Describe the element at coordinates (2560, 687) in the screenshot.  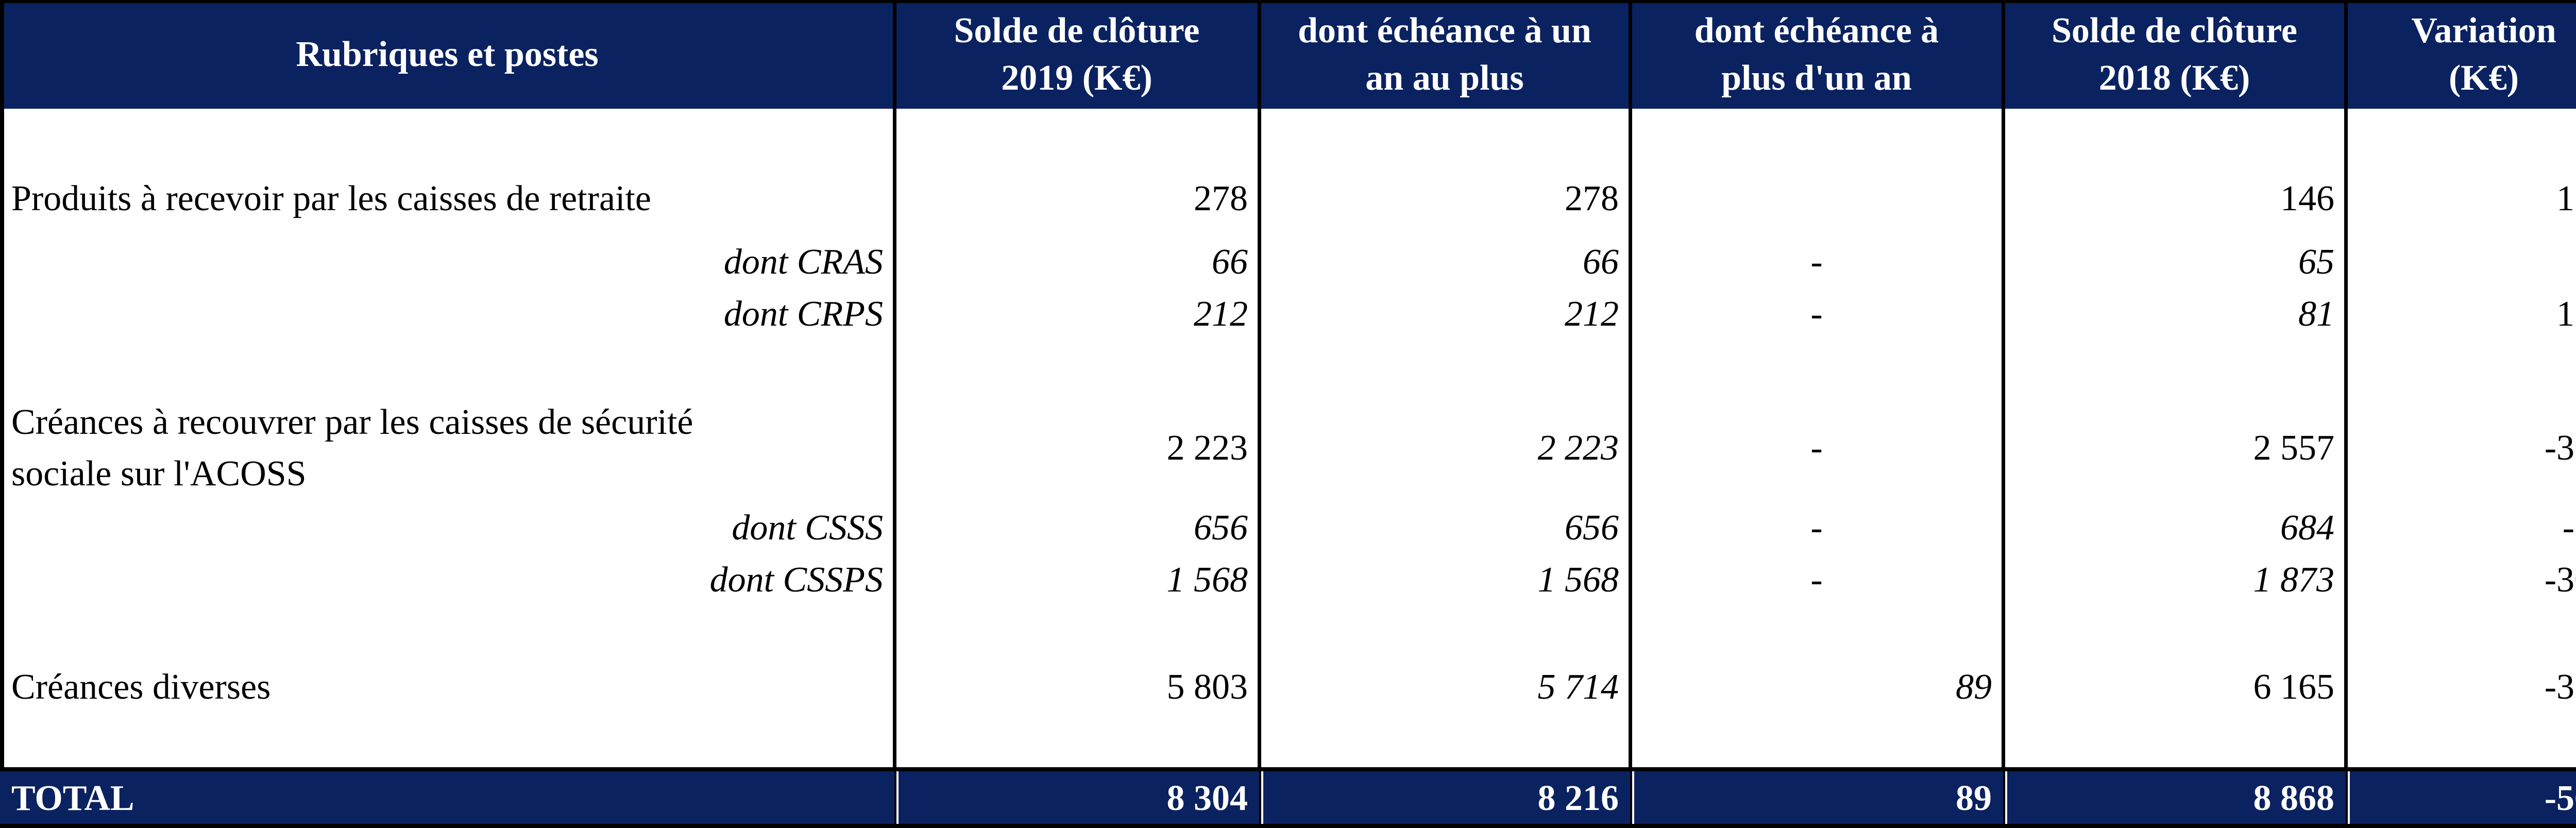
I see `value-cell: -362` at that location.